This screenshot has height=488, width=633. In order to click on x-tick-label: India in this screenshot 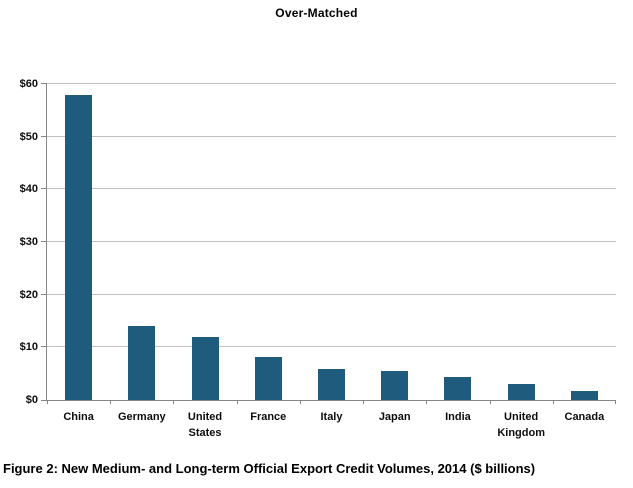, I will do `click(458, 417)`.